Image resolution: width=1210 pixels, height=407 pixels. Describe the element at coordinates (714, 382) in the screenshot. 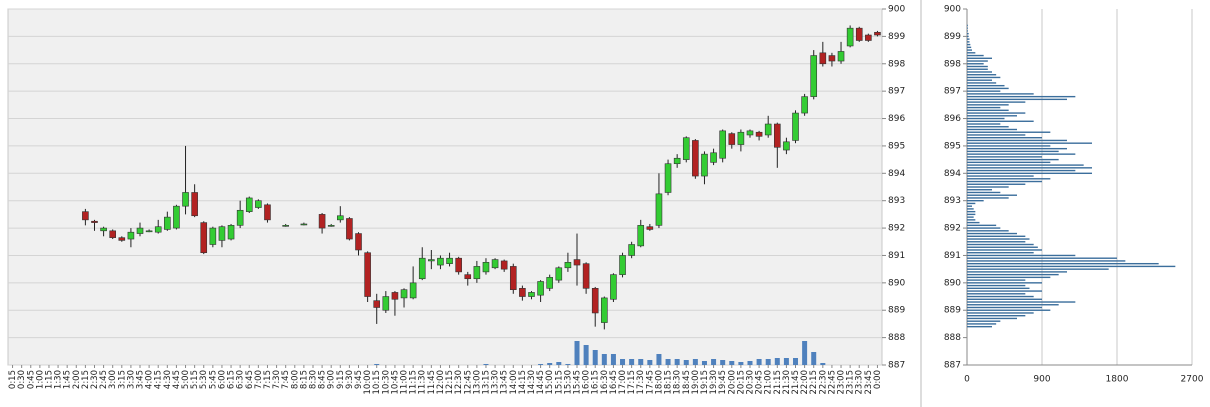

I see `x-tick-label: 19:30` at that location.